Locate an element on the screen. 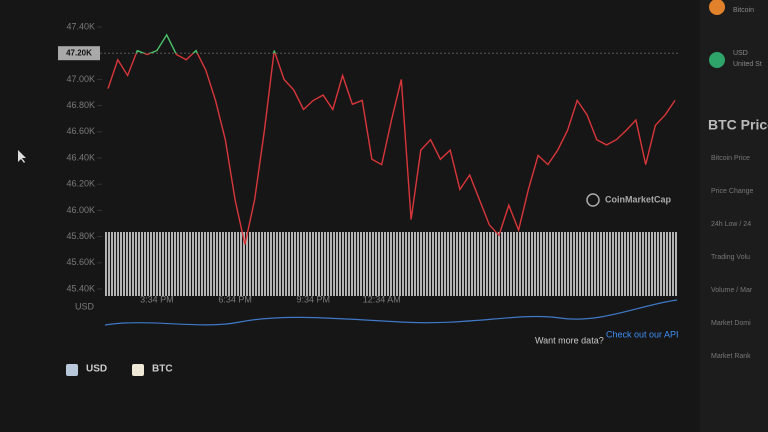 This screenshot has width=768, height=432. y-tick-label: 45.80K is located at coordinates (80, 236).